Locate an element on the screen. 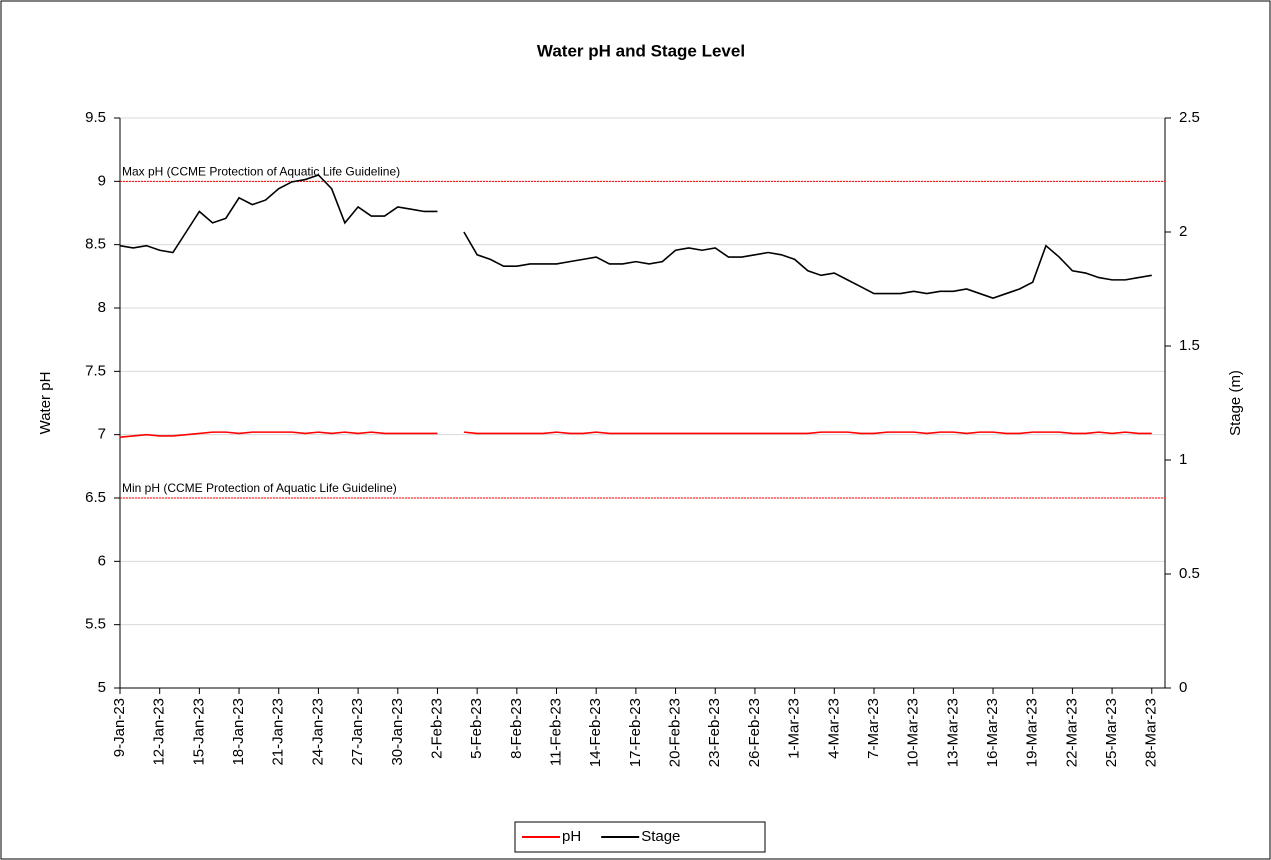 Image resolution: width=1271 pixels, height=860 pixels. x-tick-label: 26-Feb-23 is located at coordinates (754, 732).